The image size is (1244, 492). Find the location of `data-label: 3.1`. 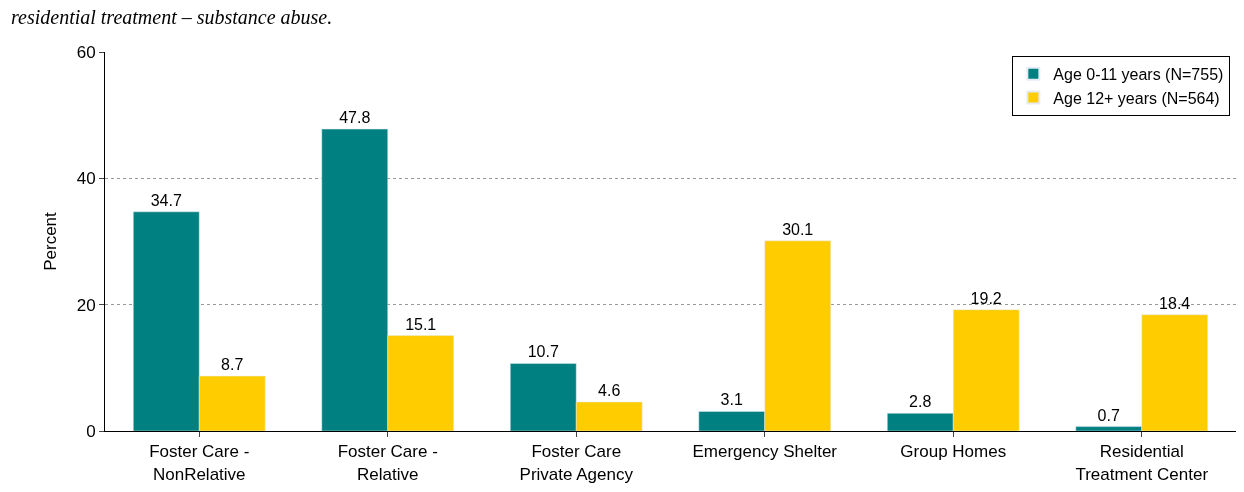

data-label: 3.1 is located at coordinates (731, 400).